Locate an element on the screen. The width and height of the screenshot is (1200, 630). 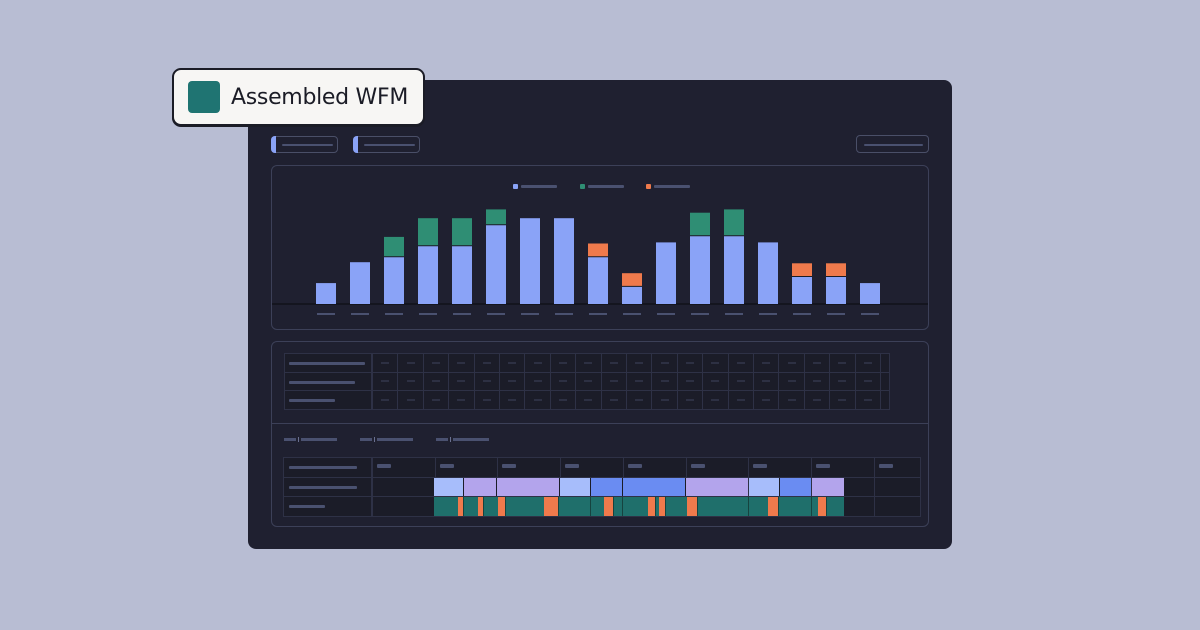
label-placeholder is located at coordinates (307, 506).